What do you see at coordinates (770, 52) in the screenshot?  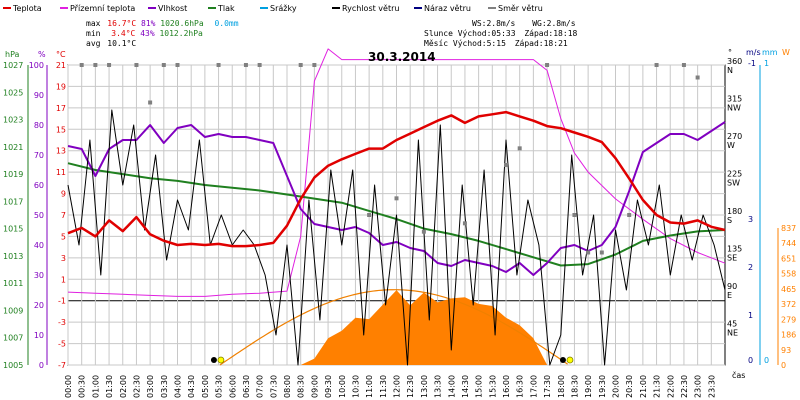 I see `axis-label-rain: mm` at bounding box center [770, 52].